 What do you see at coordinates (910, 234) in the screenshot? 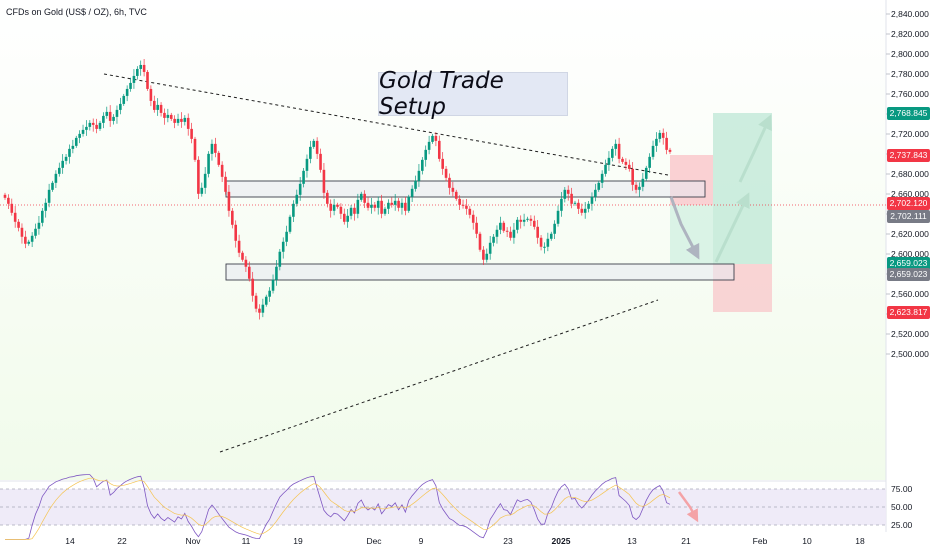
I see `price-tick-label: 2,620.000` at bounding box center [910, 234].